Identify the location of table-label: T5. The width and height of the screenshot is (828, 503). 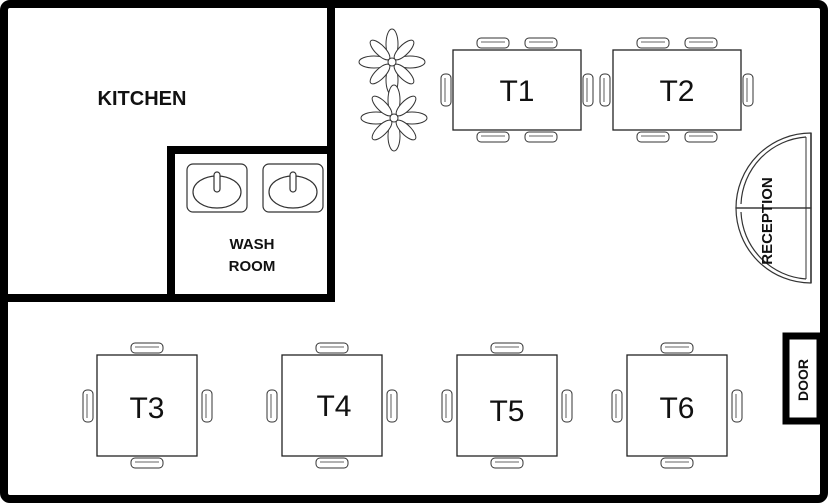
(506, 411).